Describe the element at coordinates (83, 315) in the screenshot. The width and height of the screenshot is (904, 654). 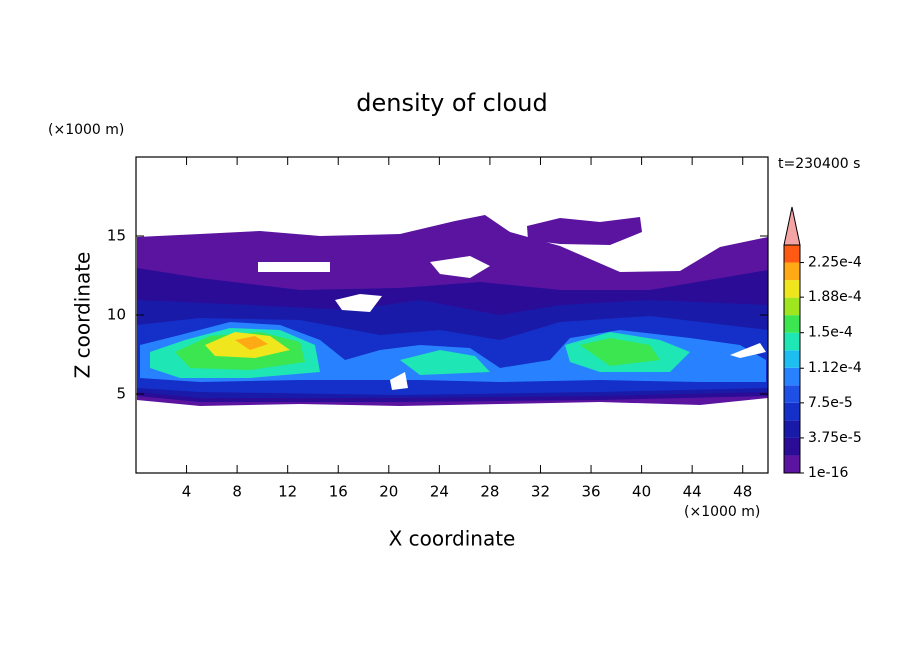
I see `y-axis-label: Z coordinate` at that location.